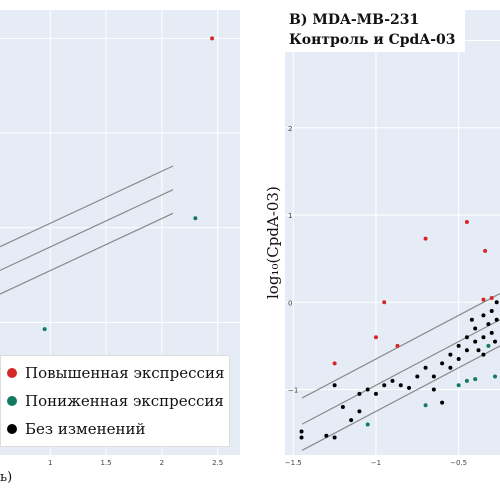 The image size is (500, 500). Describe the element at coordinates (125, 373) in the screenshot. I see `legend-label-up: Повышенная экспрессия` at that location.